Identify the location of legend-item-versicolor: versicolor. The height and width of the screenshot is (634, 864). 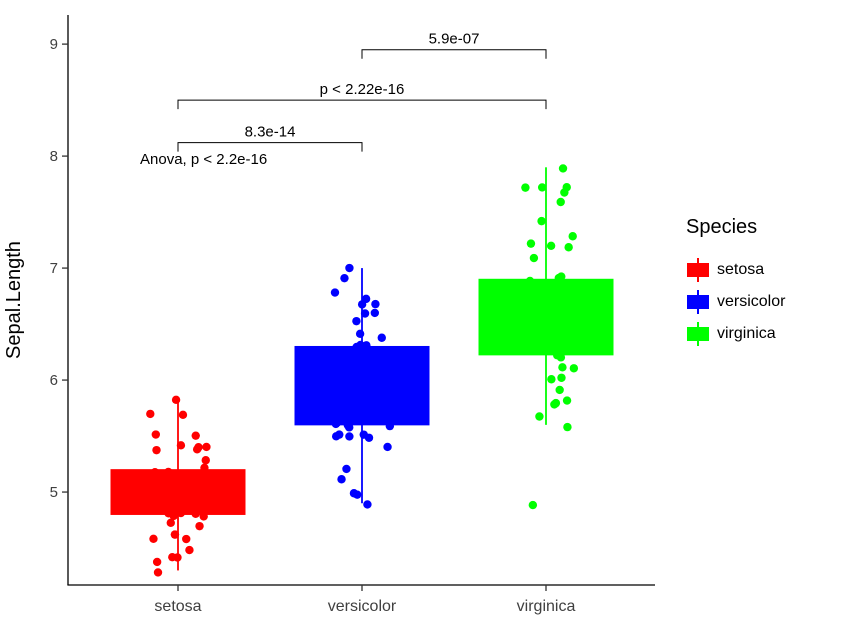
(735, 302).